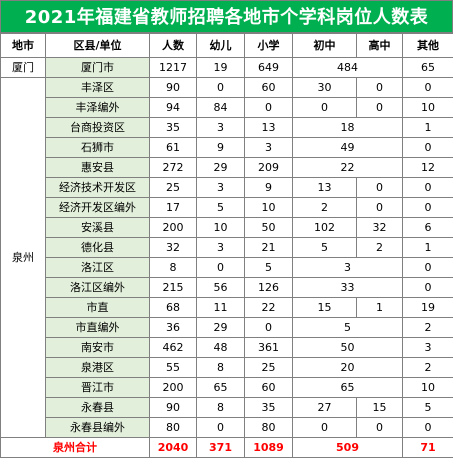 The width and height of the screenshot is (453, 458). What do you see at coordinates (173, 208) in the screenshot?
I see `total-cell: 17` at bounding box center [173, 208].